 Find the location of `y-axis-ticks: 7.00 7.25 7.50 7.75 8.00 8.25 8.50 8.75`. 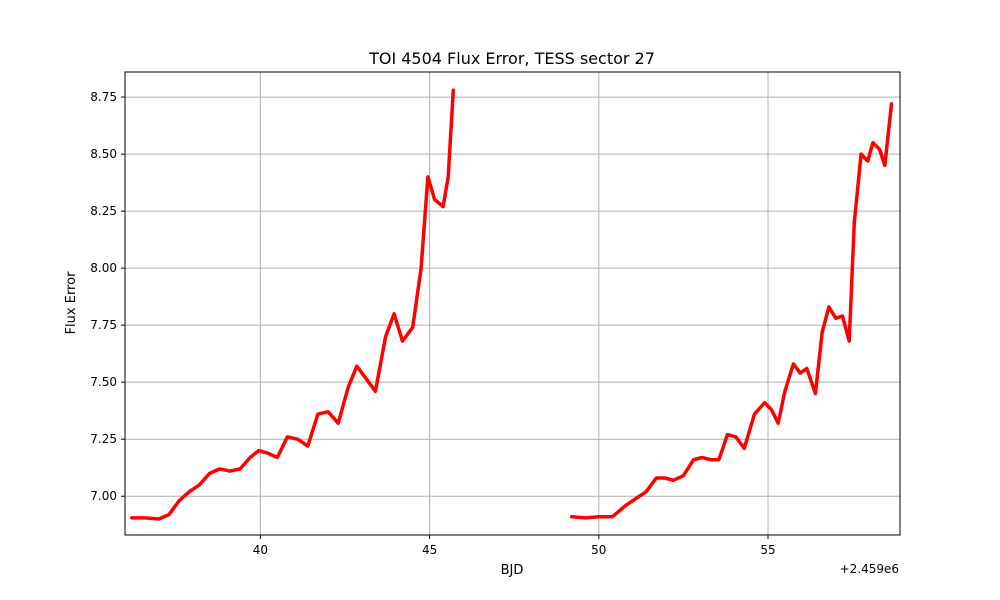

y-axis-ticks: 7.00 7.25 7.50 7.75 8.00 8.25 8.50 8.75 is located at coordinates (107, 296).